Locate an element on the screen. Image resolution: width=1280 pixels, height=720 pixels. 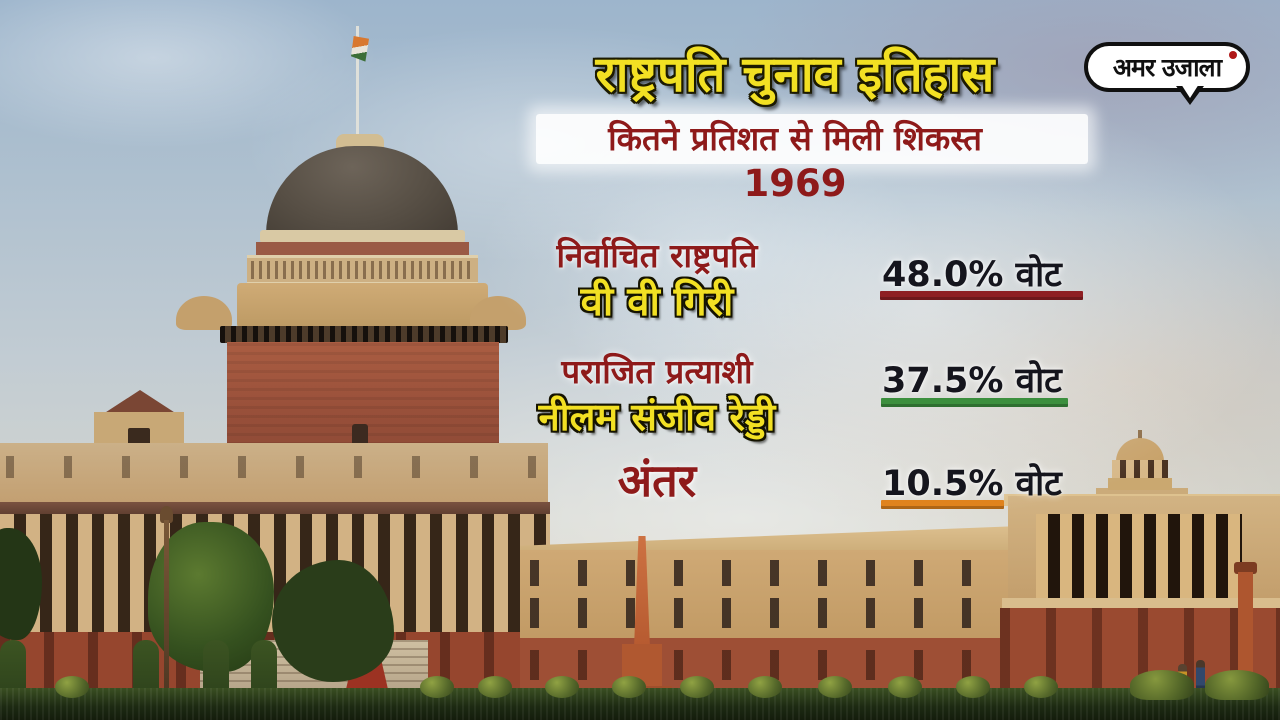
page-title: राष्ट्रपति चुनाव इतिहास is located at coordinates (795, 74).